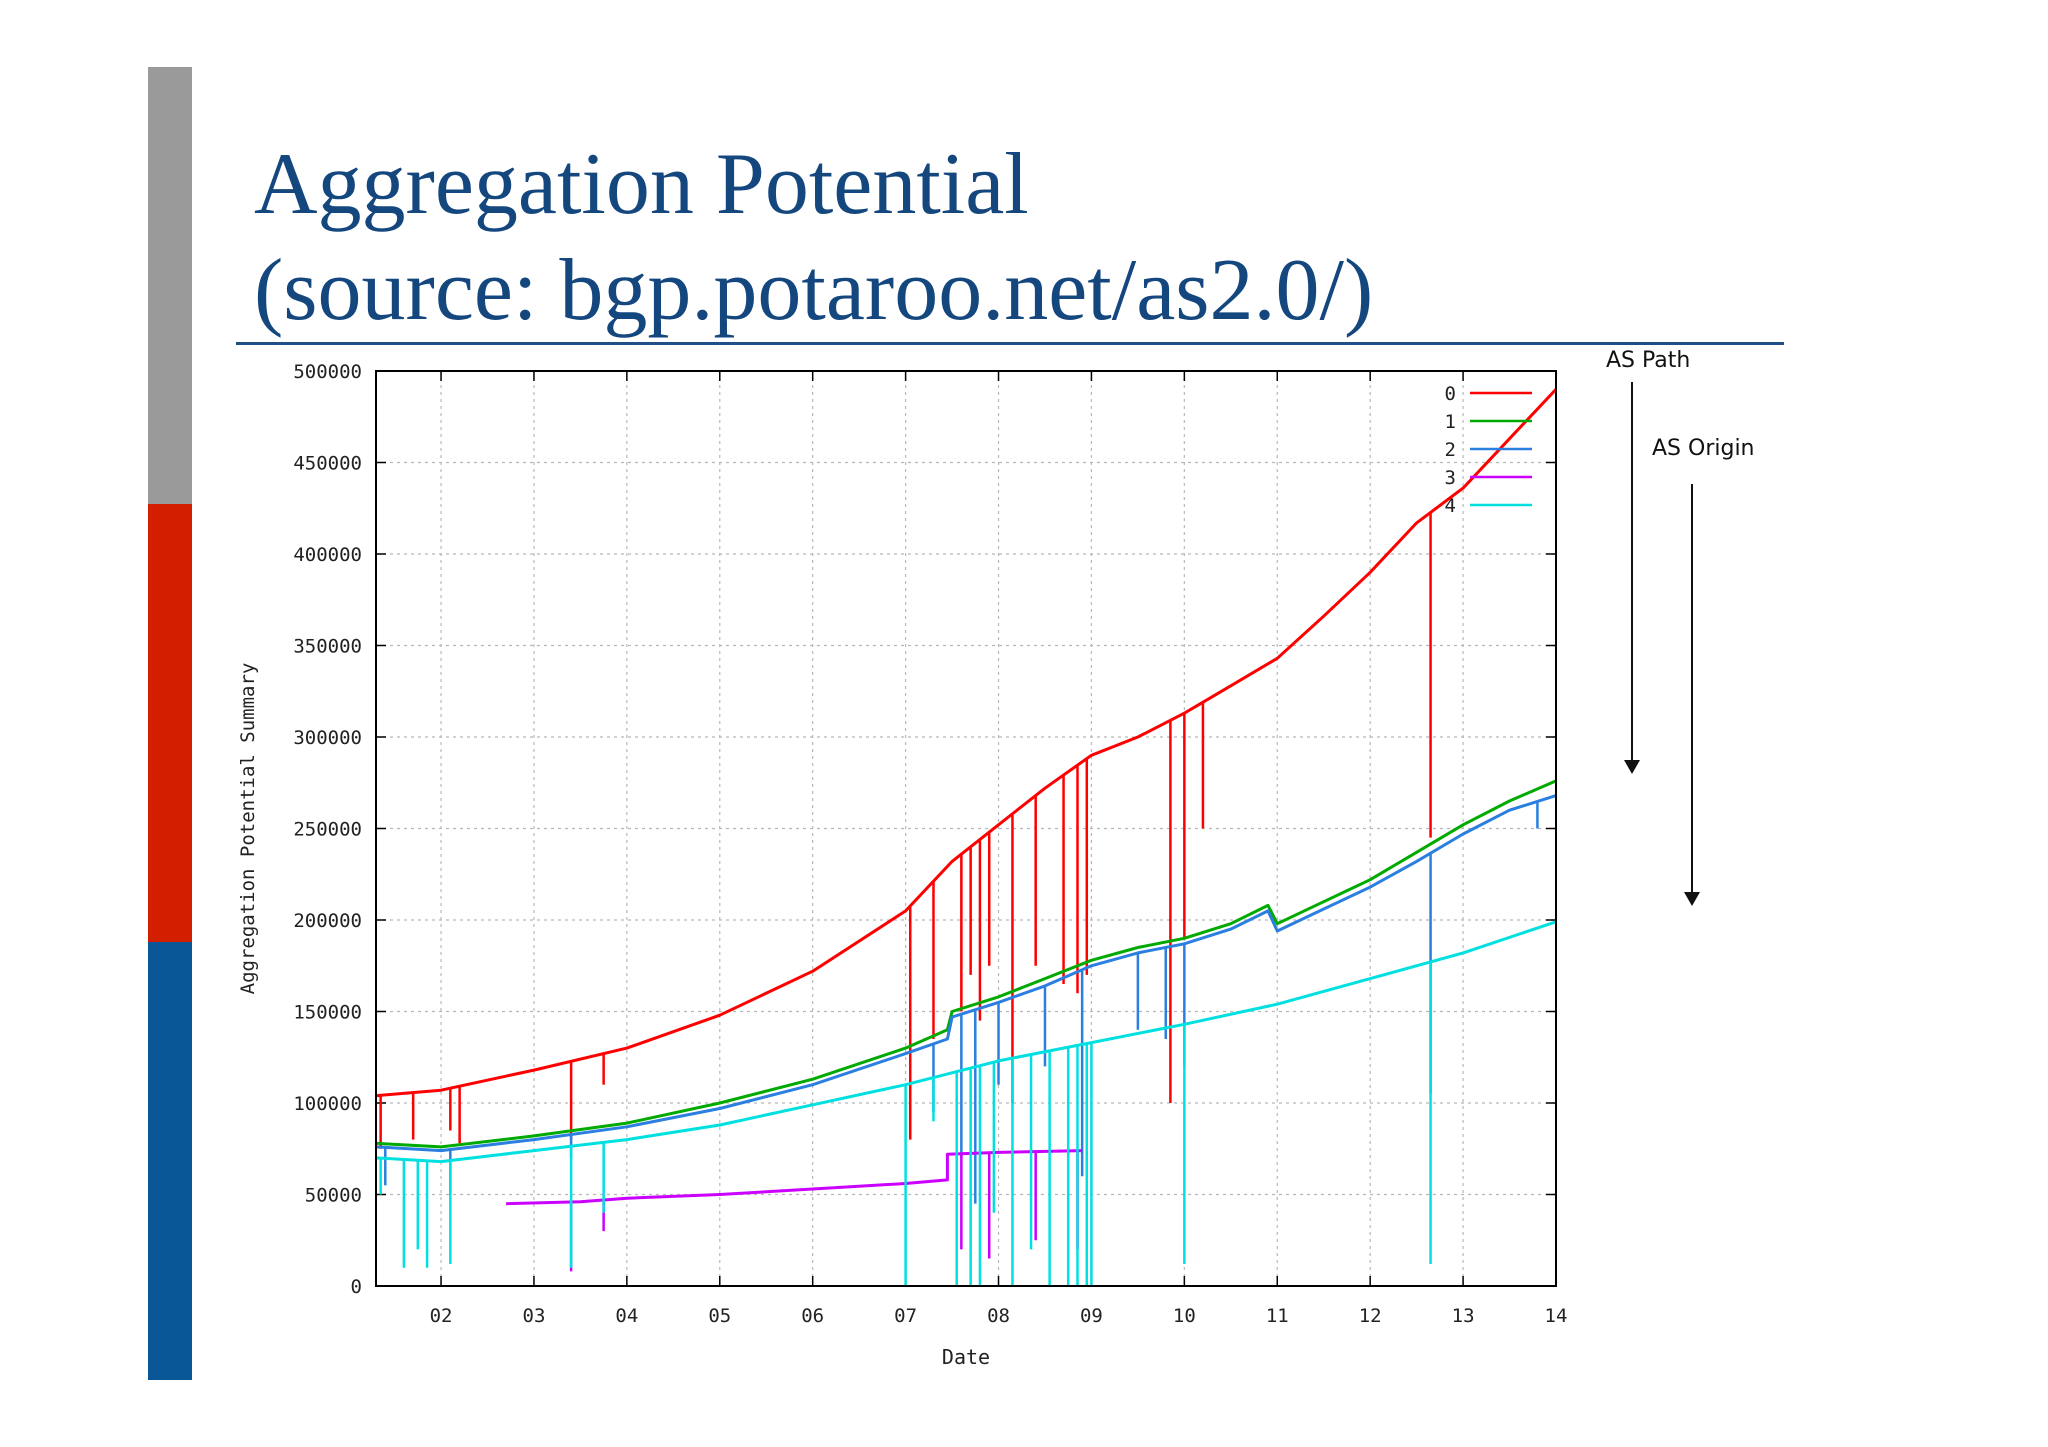 Image resolution: width=2048 pixels, height=1447 pixels. I want to click on y-axis-label: Aggregation Potential Summary, so click(248, 829).